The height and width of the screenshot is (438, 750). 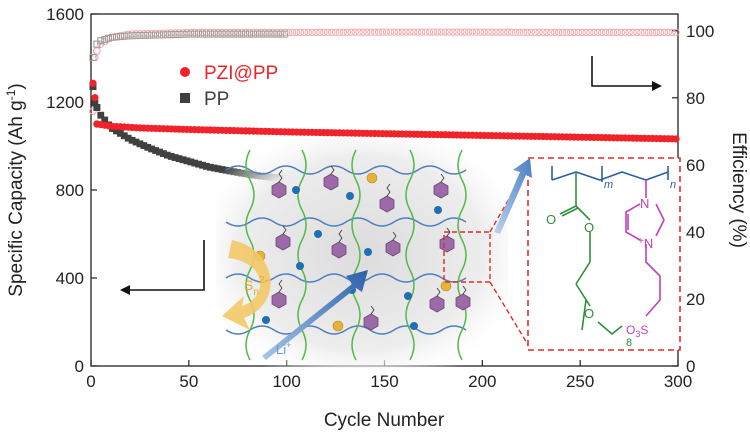 I want to click on label-o-carbonyl: O, so click(x=551, y=219).